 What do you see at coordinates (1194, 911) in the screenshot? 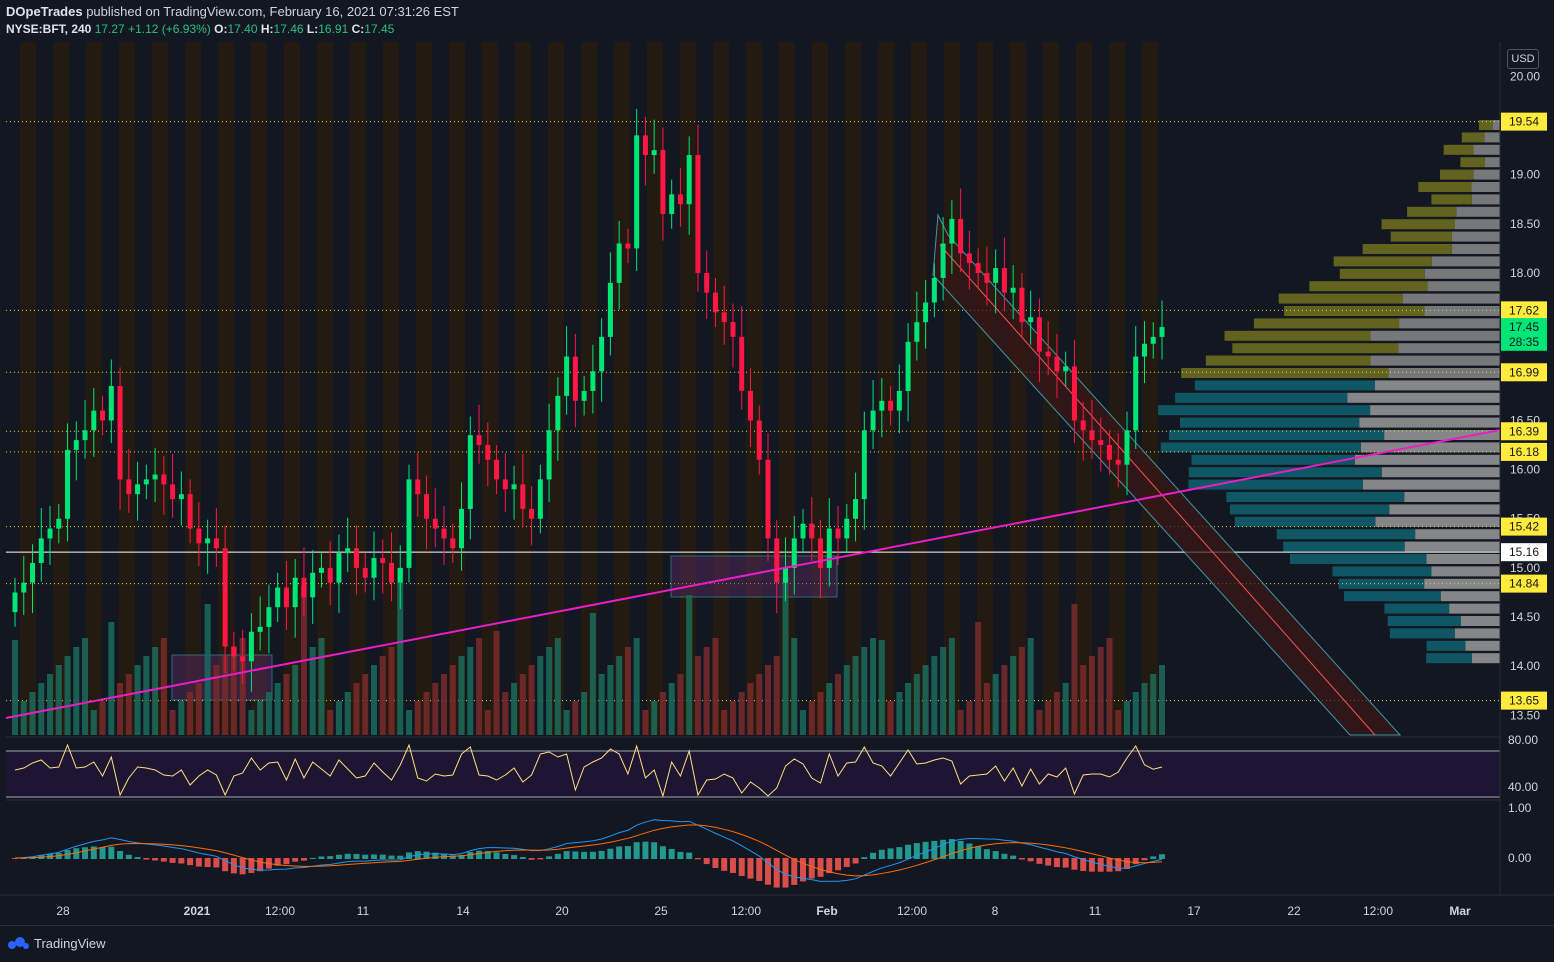
I see `time-tick-label: 17` at bounding box center [1194, 911].